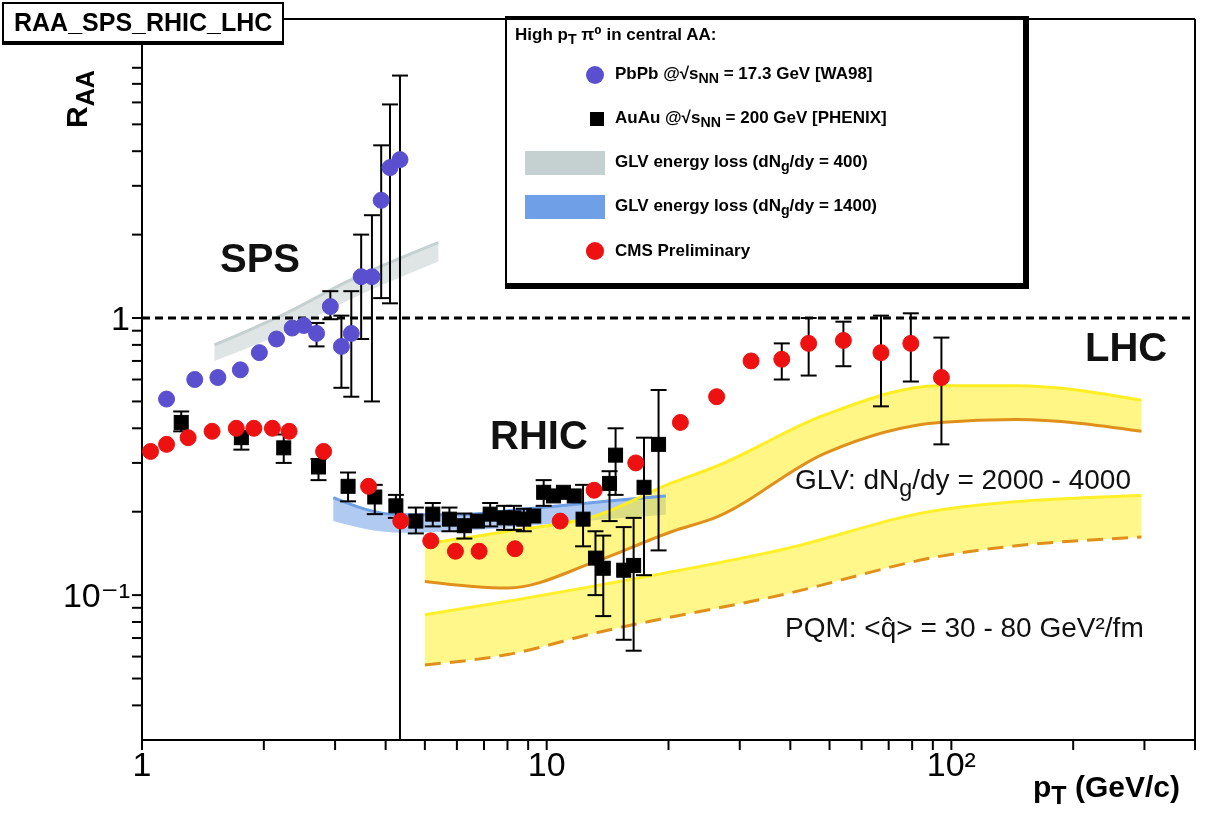 This screenshot has height=826, width=1205. Describe the element at coordinates (1126, 347) in the screenshot. I see `annotation: LHC` at that location.